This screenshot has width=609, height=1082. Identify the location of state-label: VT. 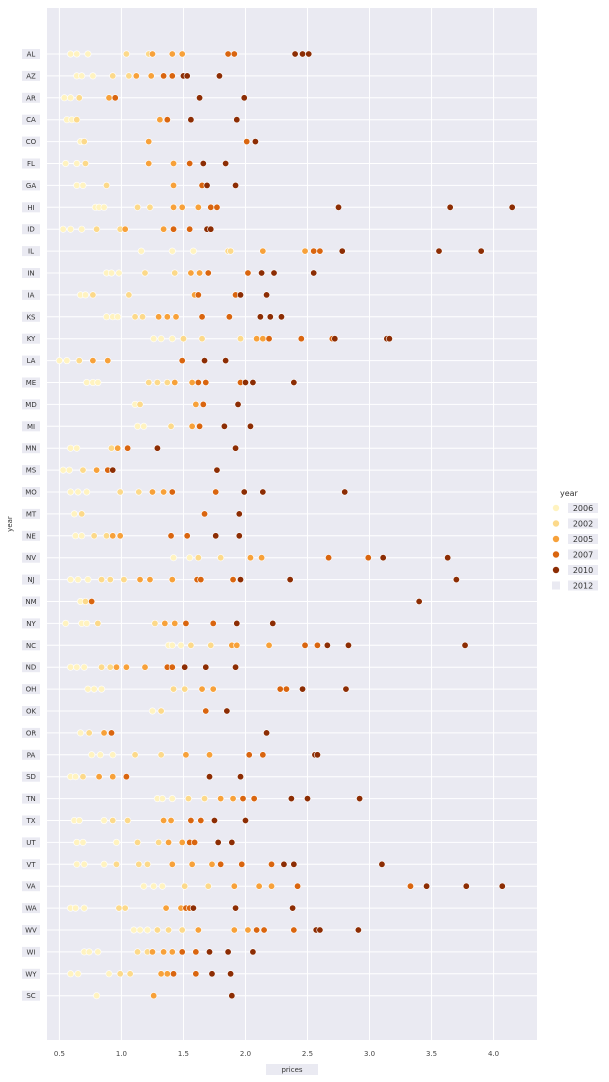
(31, 865).